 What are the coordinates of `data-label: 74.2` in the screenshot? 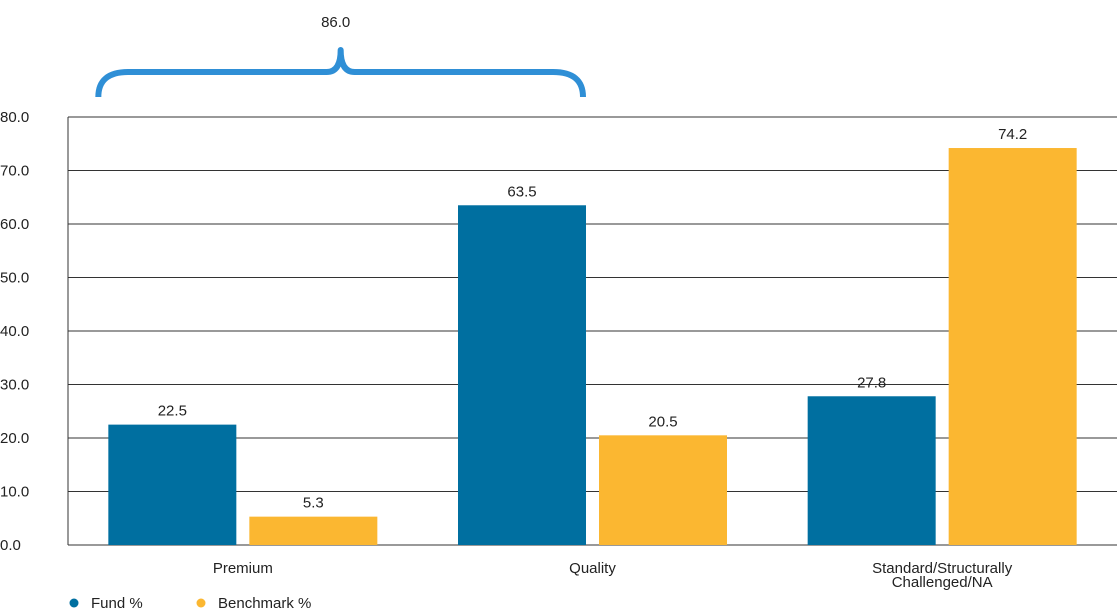 It's located at (1012, 134).